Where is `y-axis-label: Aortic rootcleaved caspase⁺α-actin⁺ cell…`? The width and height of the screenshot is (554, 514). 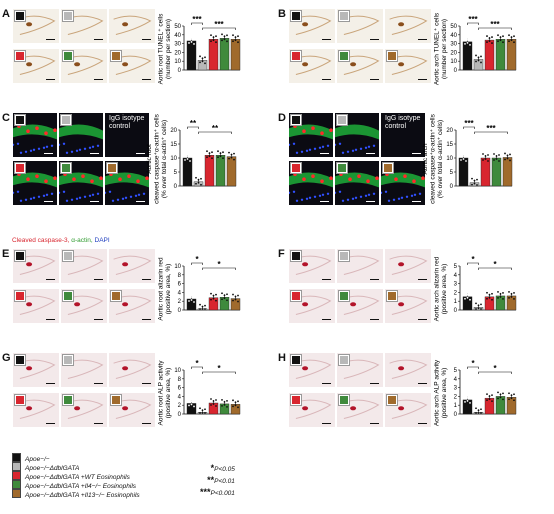
y-axis-label: Aortic rootcleaved caspase⁺α-actin⁺ cell… is located at coordinates (157, 158).